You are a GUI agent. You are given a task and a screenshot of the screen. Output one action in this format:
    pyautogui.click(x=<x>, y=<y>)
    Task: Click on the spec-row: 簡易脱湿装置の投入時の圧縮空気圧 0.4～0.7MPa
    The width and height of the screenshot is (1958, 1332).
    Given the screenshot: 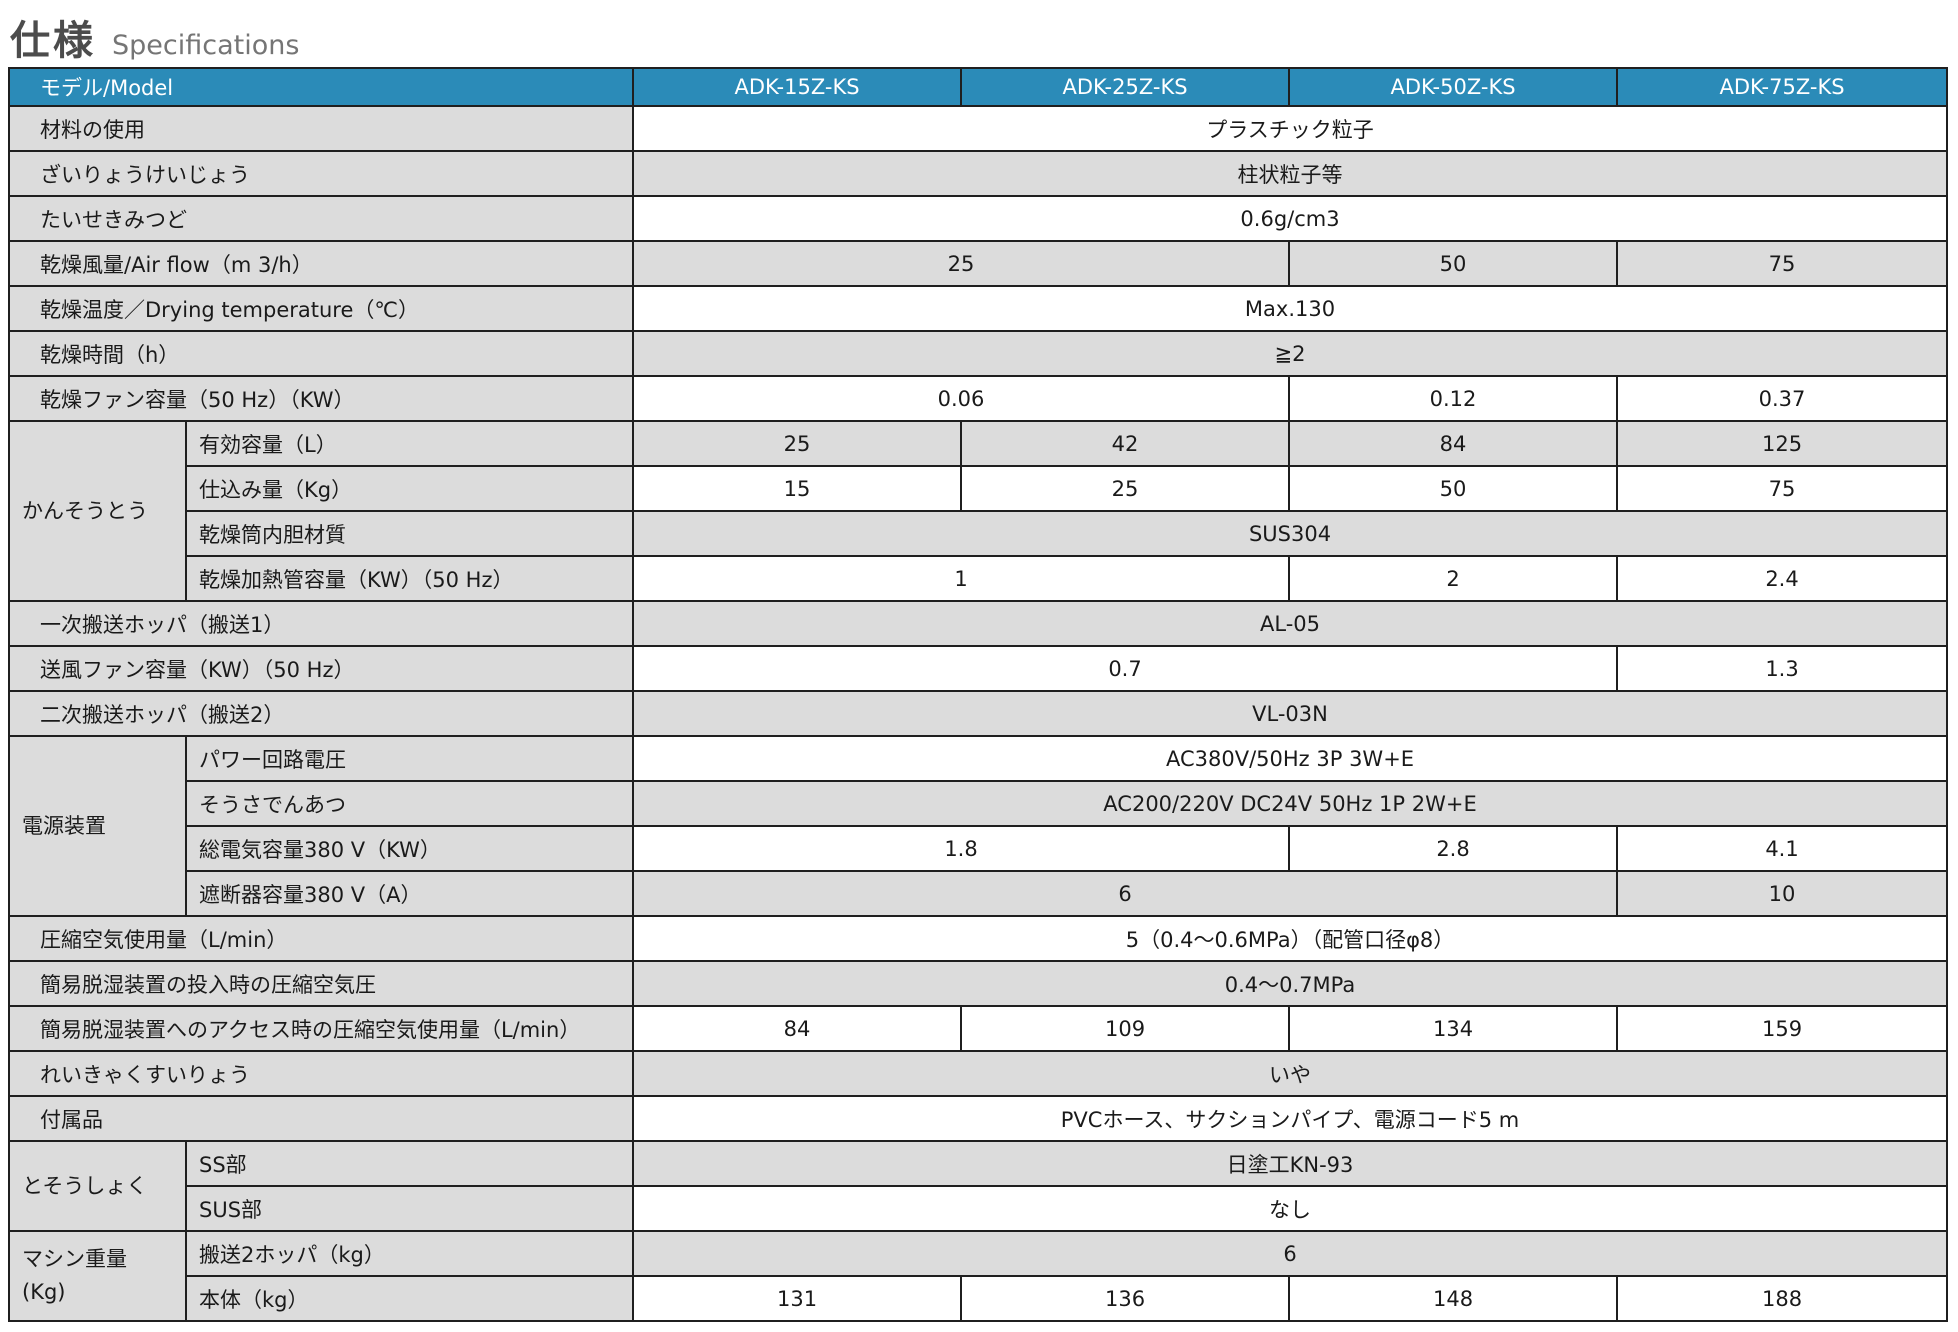 What is the action you would take?
    pyautogui.click(x=978, y=983)
    